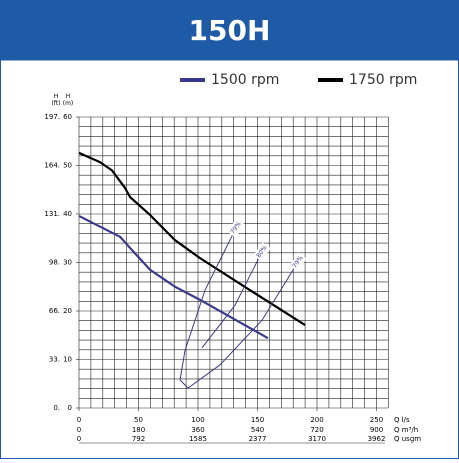 This screenshot has width=459, height=463. I want to click on x-tick-label-alt: 3962, so click(377, 439).